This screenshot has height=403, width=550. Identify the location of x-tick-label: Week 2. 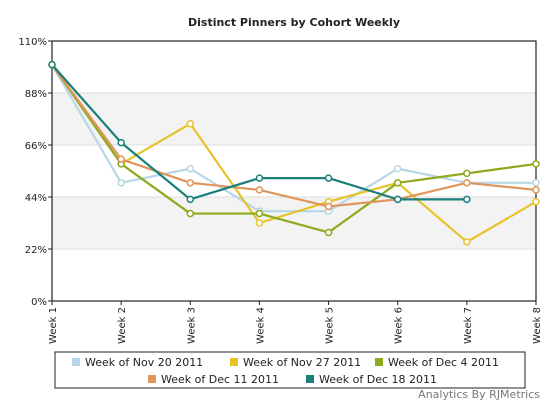
(122, 325).